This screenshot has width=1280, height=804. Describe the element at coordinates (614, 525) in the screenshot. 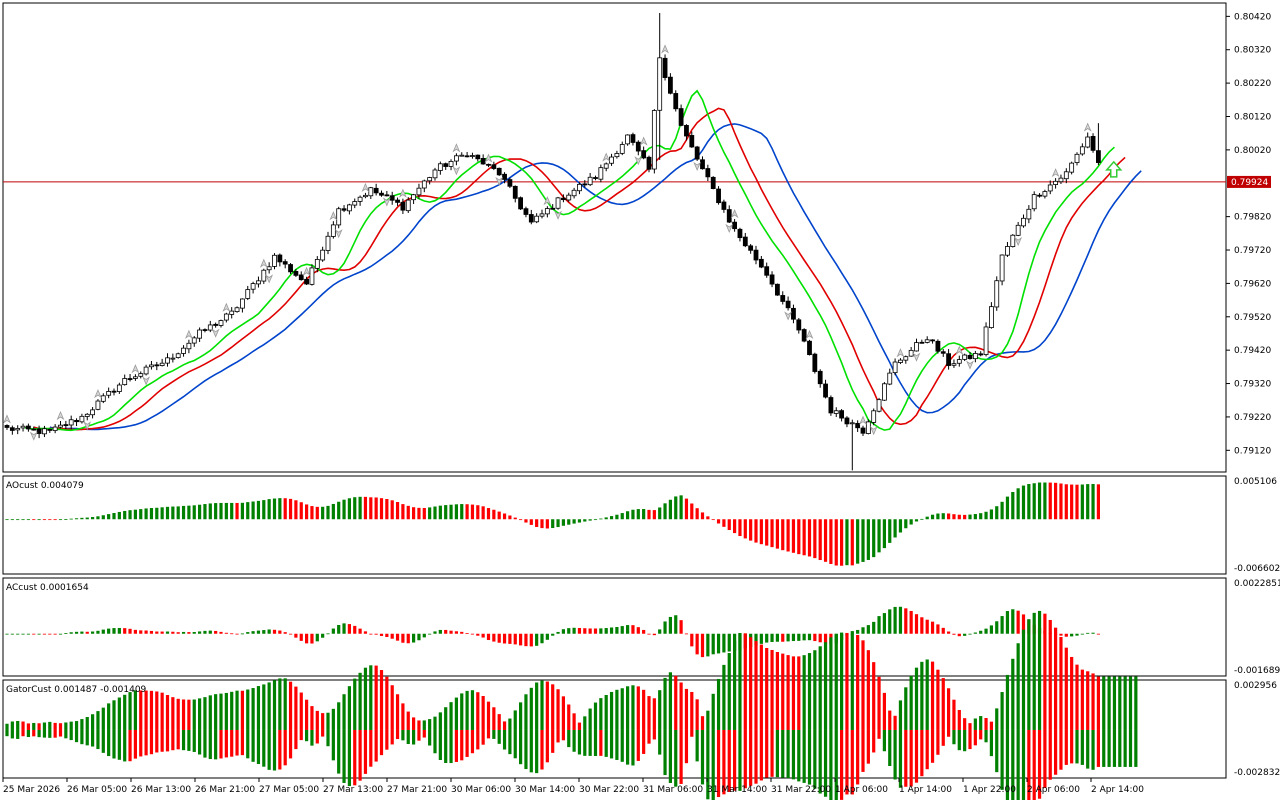

I see `panel-frame-ao` at that location.